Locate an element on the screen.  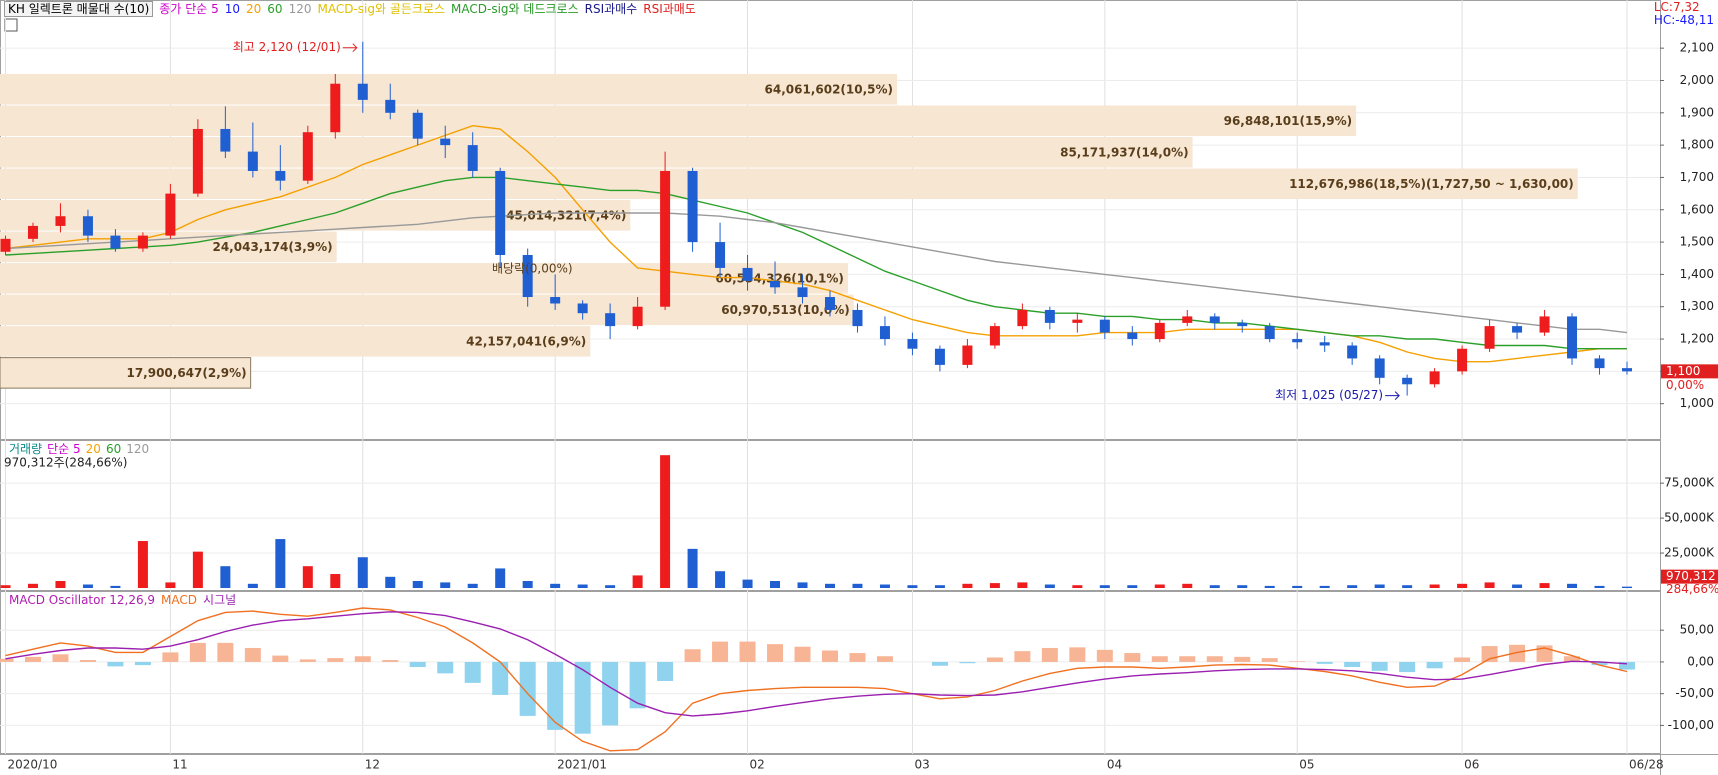
volume-profile-label: 17,900,647(2,9%) is located at coordinates (186, 373).